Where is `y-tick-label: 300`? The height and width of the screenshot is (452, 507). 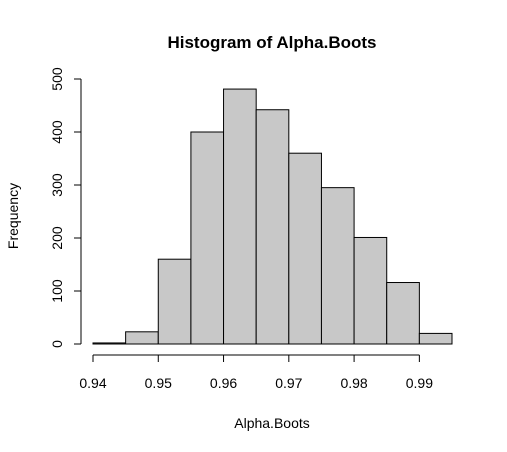 y-tick-label: 300 is located at coordinates (57, 185).